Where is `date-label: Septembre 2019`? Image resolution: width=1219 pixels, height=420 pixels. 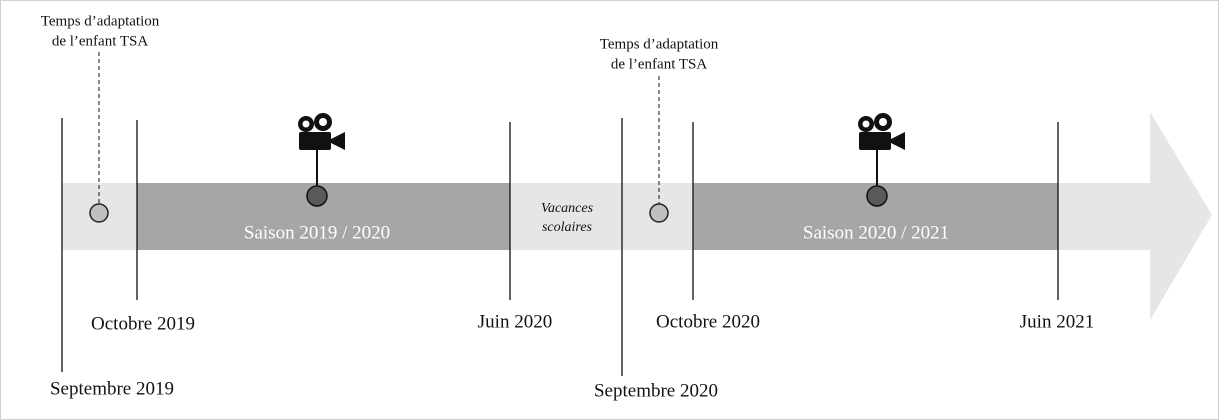
date-label: Septembre 2019 is located at coordinates (112, 388).